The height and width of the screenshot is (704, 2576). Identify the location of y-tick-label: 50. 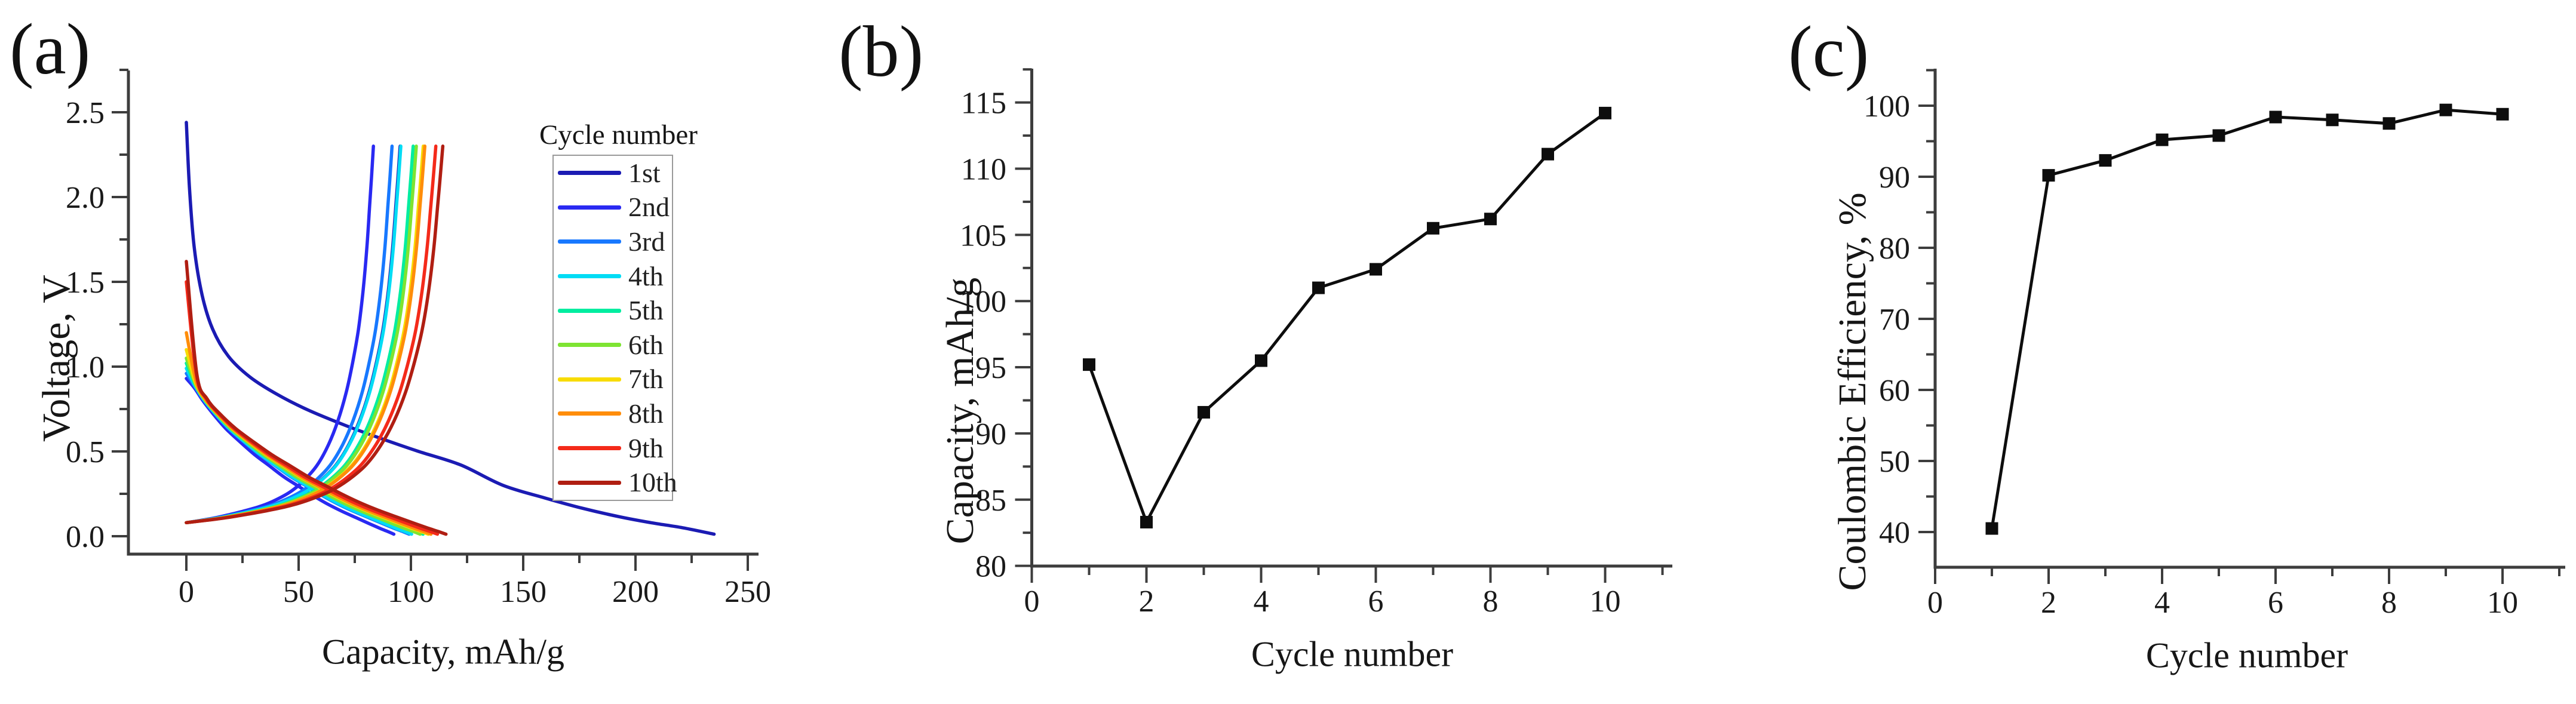
(1895, 462).